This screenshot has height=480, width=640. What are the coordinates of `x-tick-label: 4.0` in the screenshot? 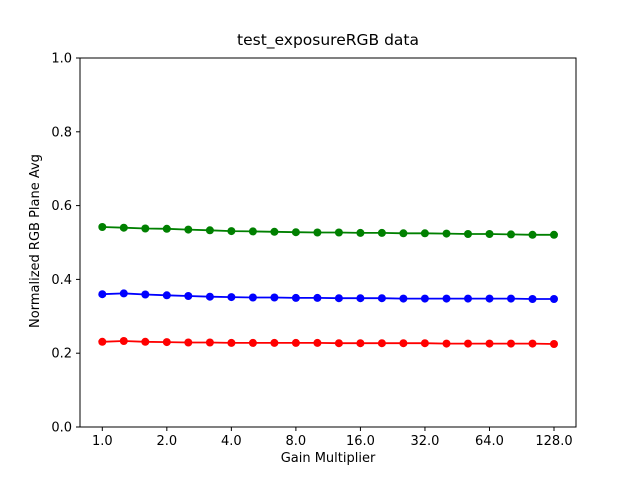 It's located at (231, 441).